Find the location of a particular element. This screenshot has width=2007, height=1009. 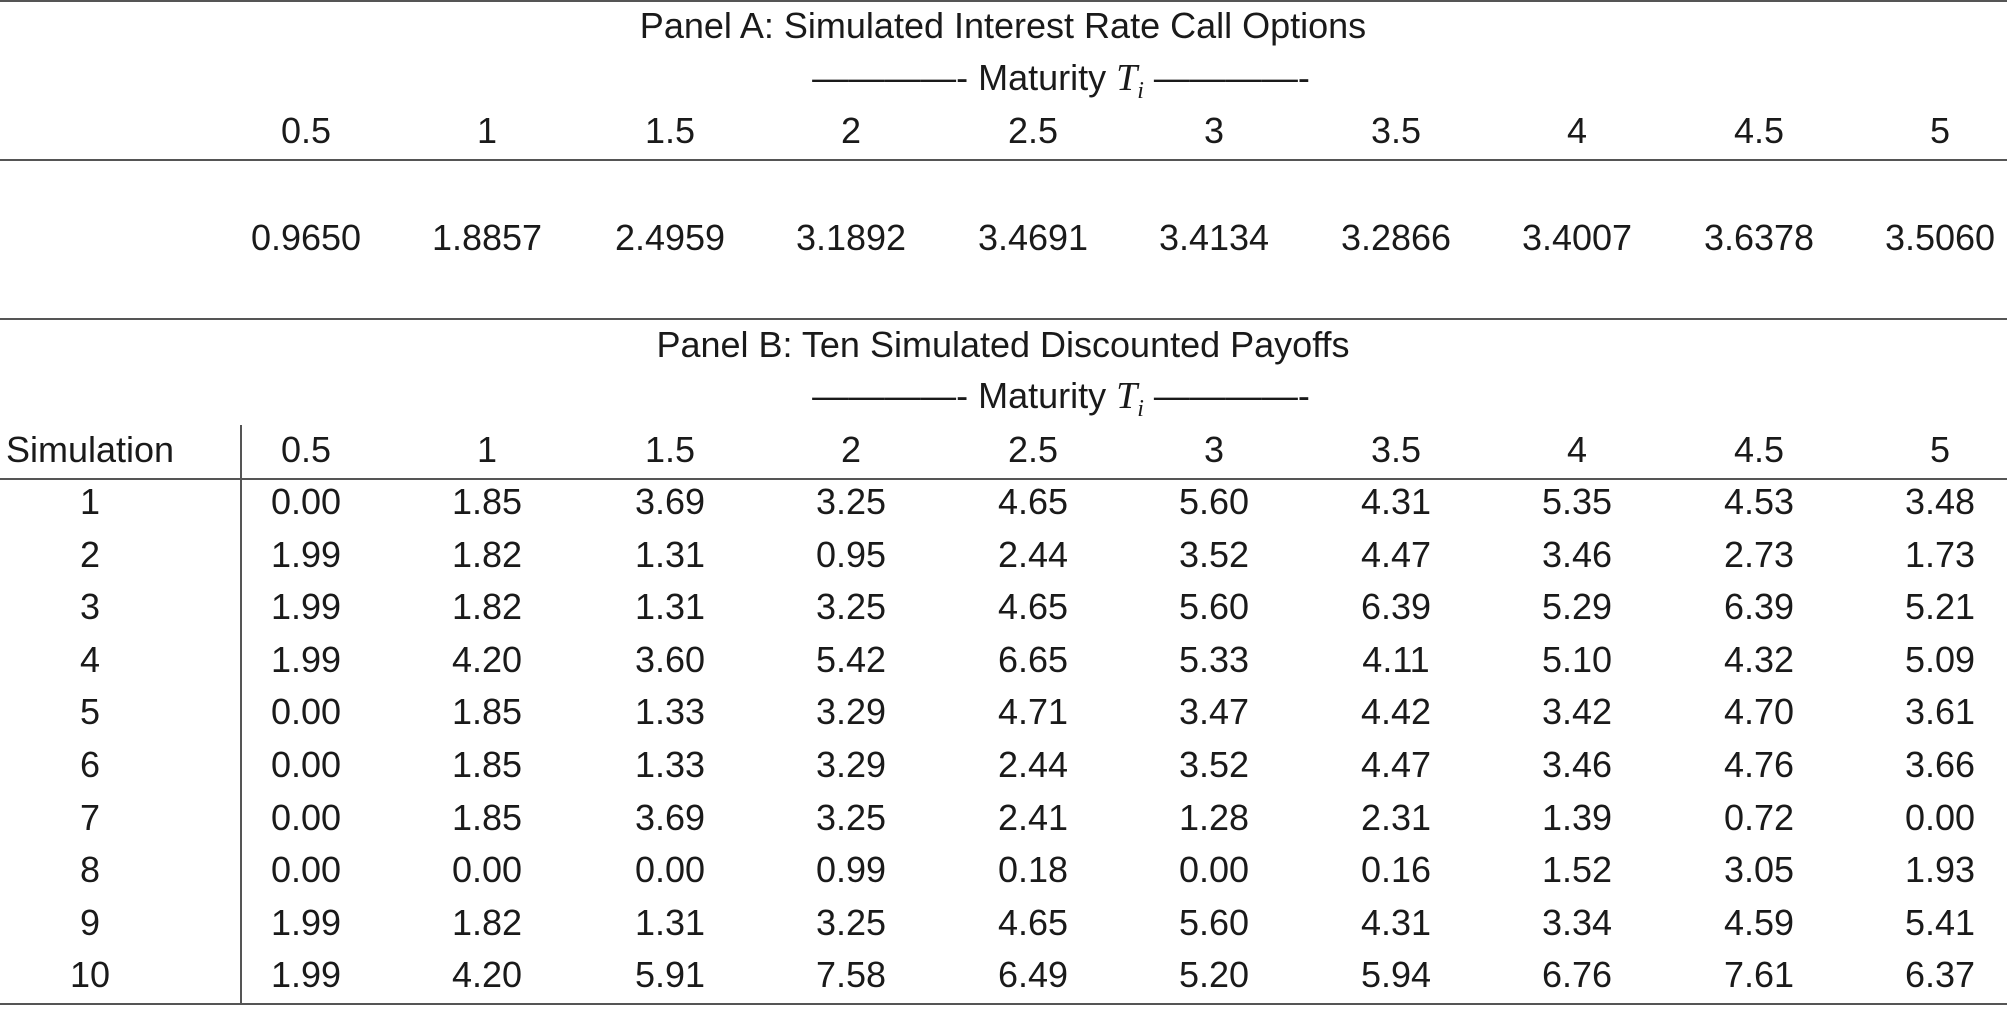

payoff-cell: 3.05 is located at coordinates (1759, 870).